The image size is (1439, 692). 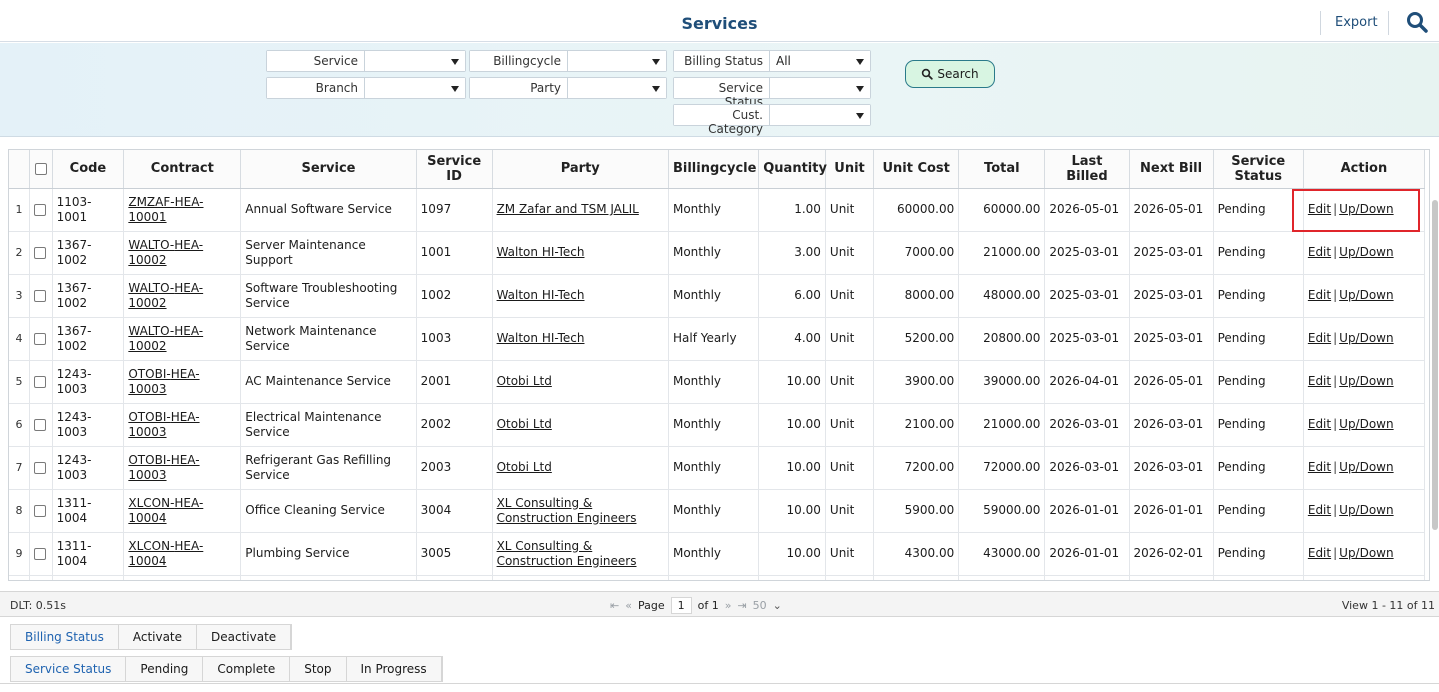 What do you see at coordinates (158, 637) in the screenshot?
I see `activate-button: Activate` at bounding box center [158, 637].